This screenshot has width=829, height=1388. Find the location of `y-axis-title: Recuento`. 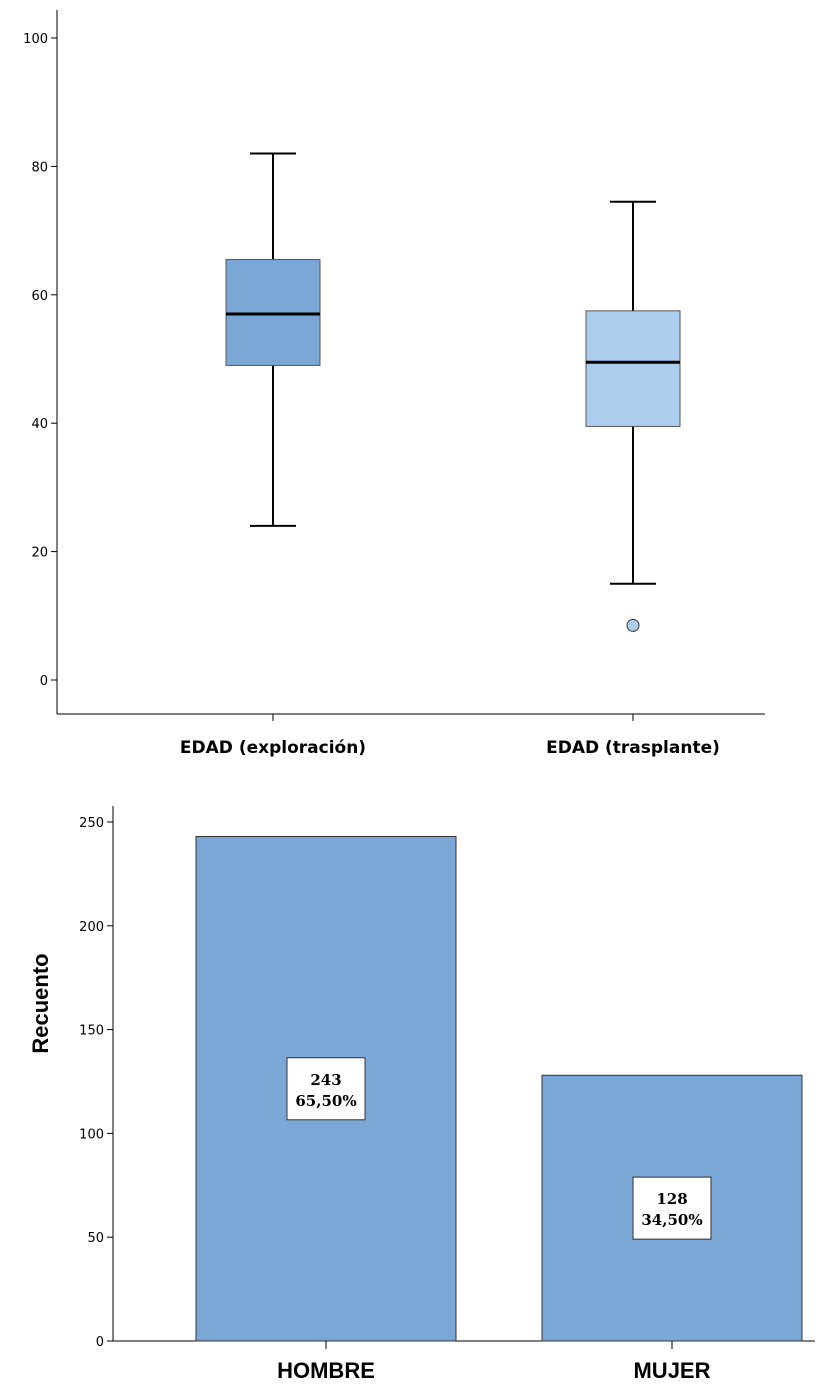

y-axis-title: Recuento is located at coordinates (40, 1003).